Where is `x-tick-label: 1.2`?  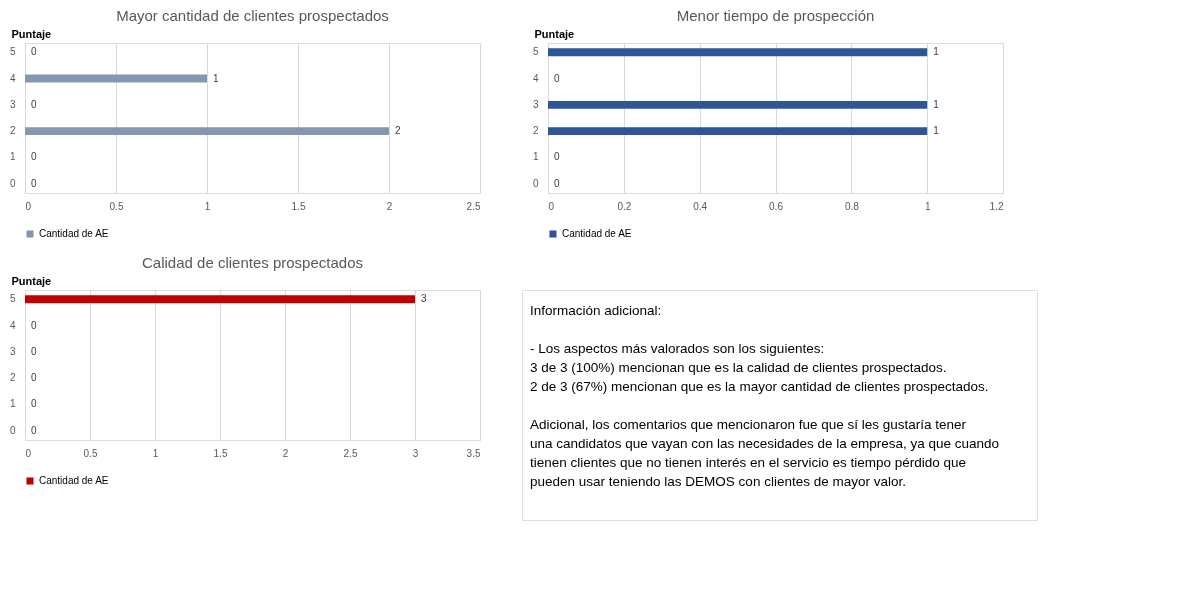
x-tick-label: 1.2 is located at coordinates (996, 206).